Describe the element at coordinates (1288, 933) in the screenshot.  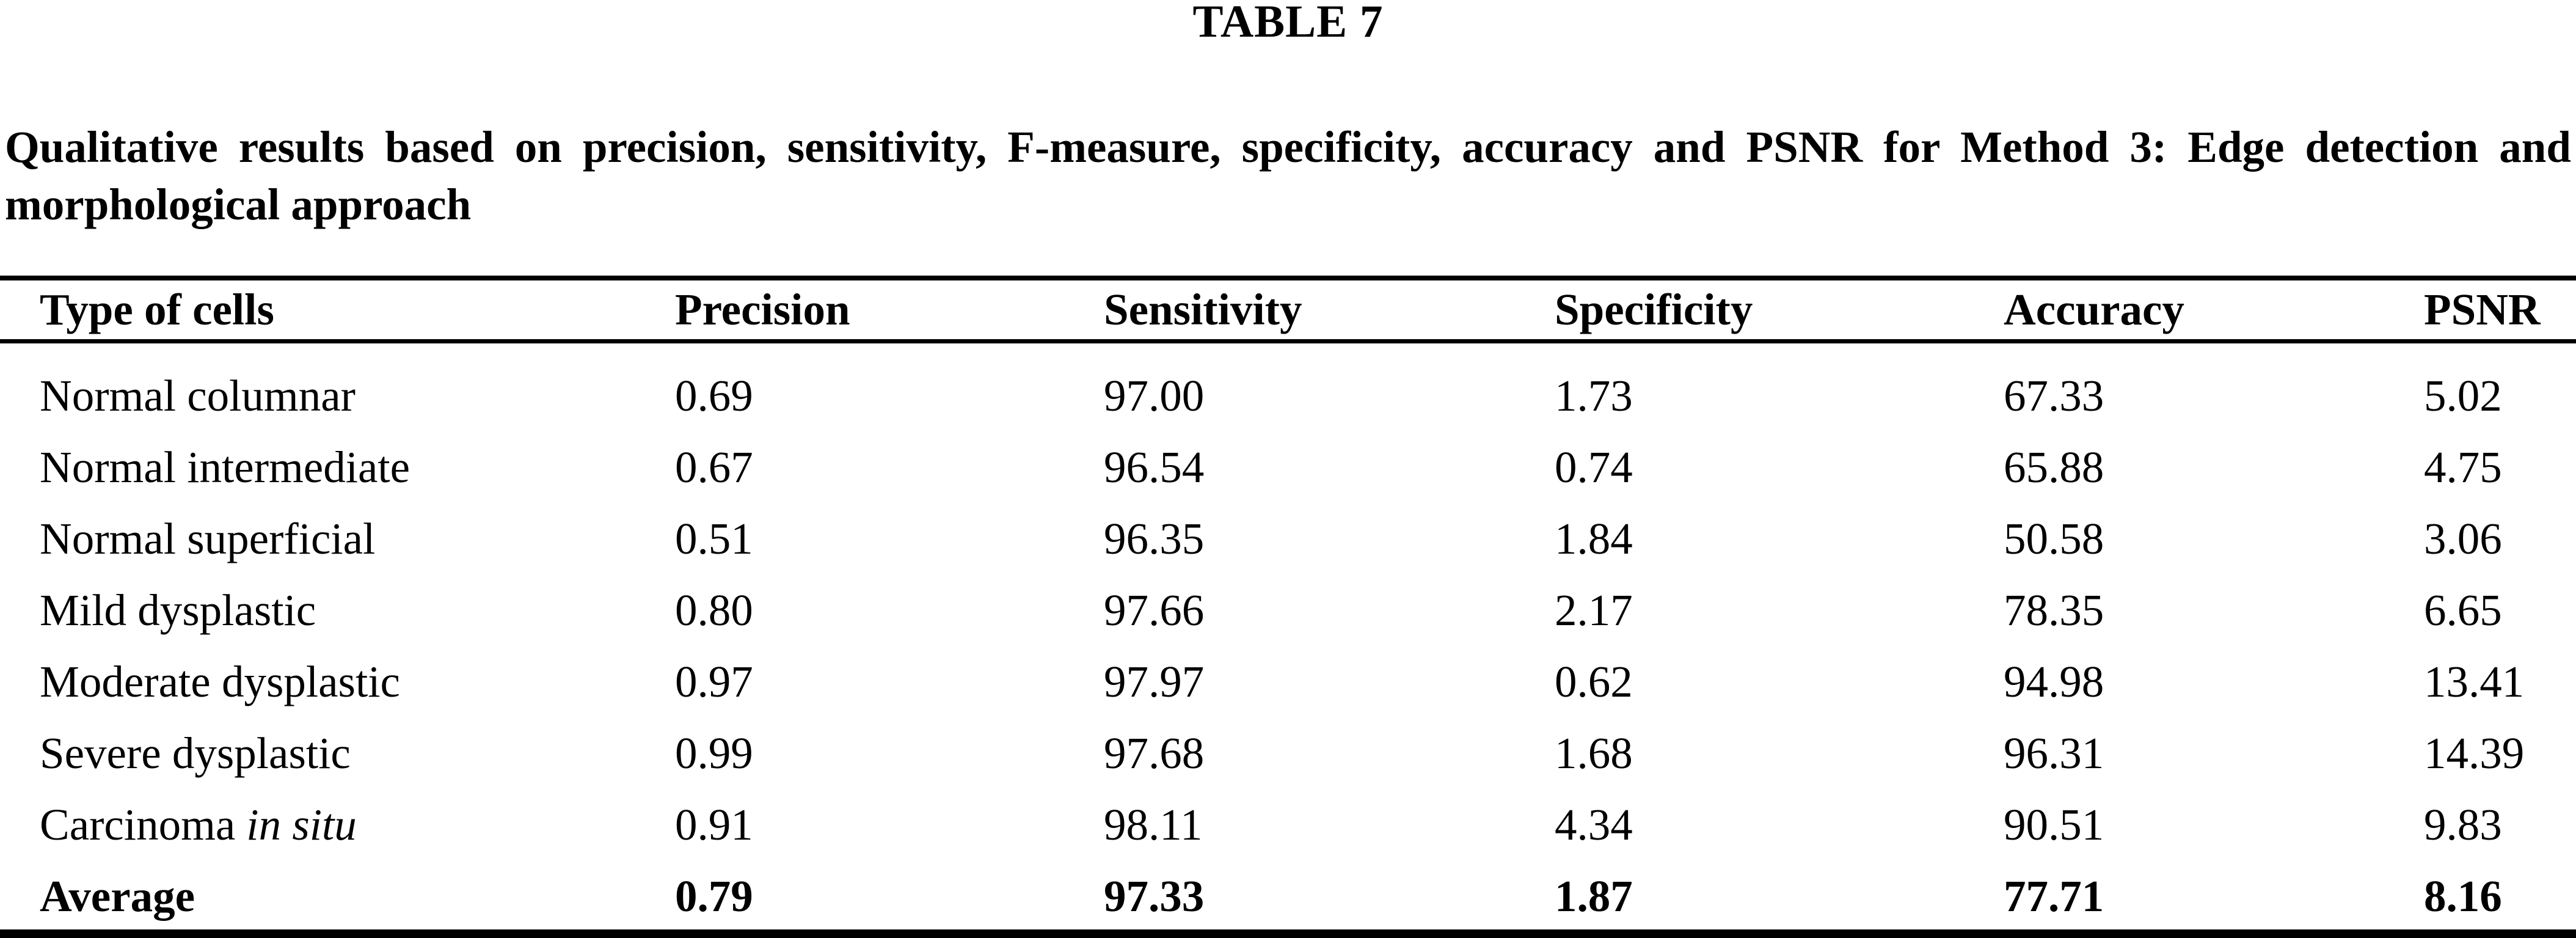
I see `table-bottom-rule` at that location.